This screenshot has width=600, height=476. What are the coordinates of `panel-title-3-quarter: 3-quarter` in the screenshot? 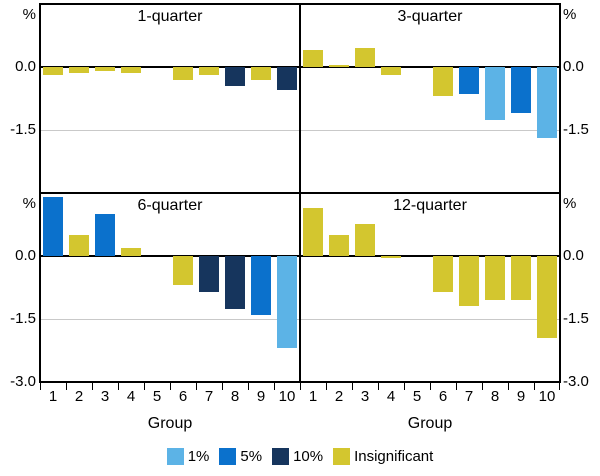 It's located at (430, 16).